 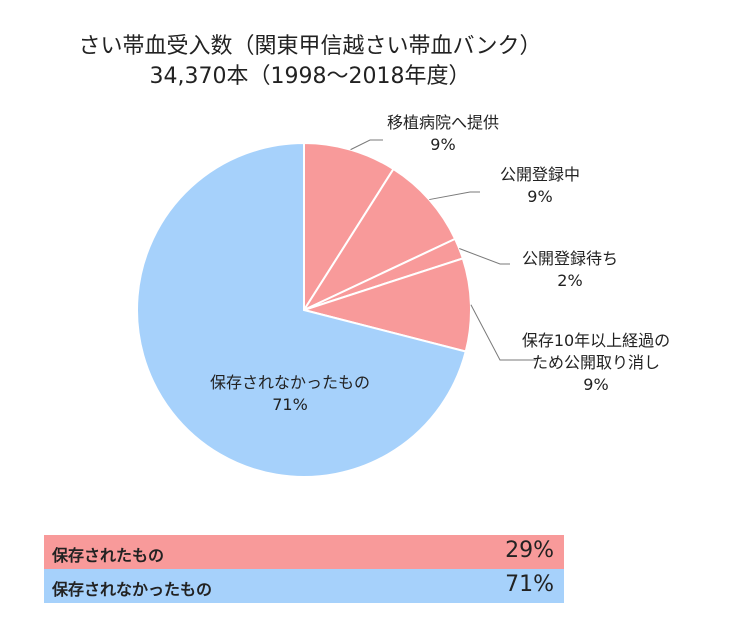 I want to click on slice-category-label: 公開登録待ち, so click(x=570, y=258).